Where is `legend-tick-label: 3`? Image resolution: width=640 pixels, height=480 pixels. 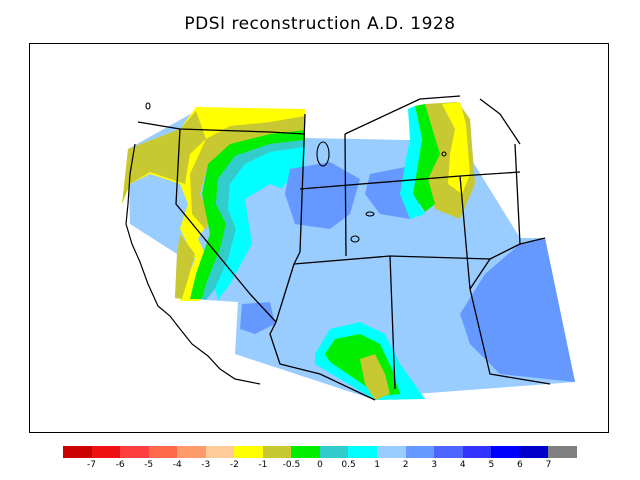
legend-tick-label: 3 is located at coordinates (434, 465).